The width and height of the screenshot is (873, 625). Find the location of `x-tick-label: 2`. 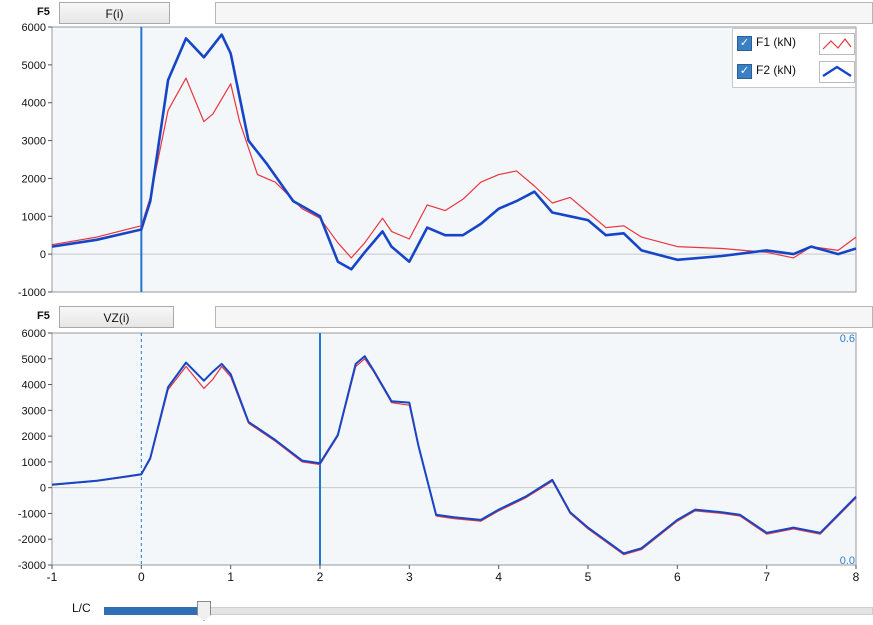

x-tick-label: 2 is located at coordinates (320, 577).